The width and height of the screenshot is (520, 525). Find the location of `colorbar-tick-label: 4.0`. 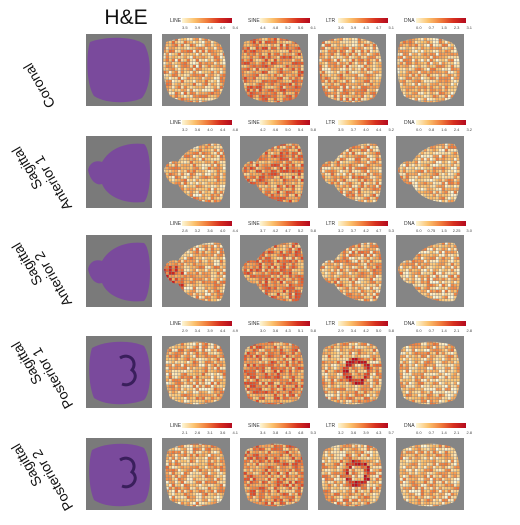

colorbar-tick-label: 4.0 is located at coordinates (210, 129).